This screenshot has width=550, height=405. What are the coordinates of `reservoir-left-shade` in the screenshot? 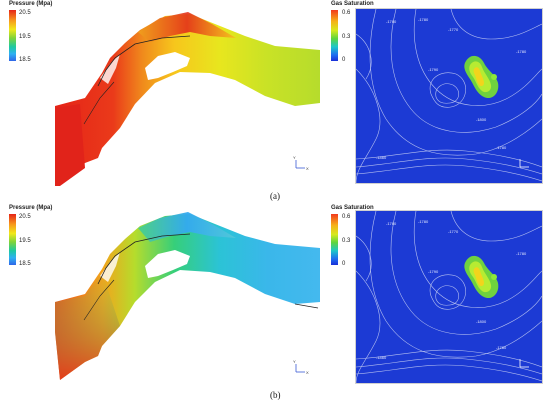 It's located at (87, 326).